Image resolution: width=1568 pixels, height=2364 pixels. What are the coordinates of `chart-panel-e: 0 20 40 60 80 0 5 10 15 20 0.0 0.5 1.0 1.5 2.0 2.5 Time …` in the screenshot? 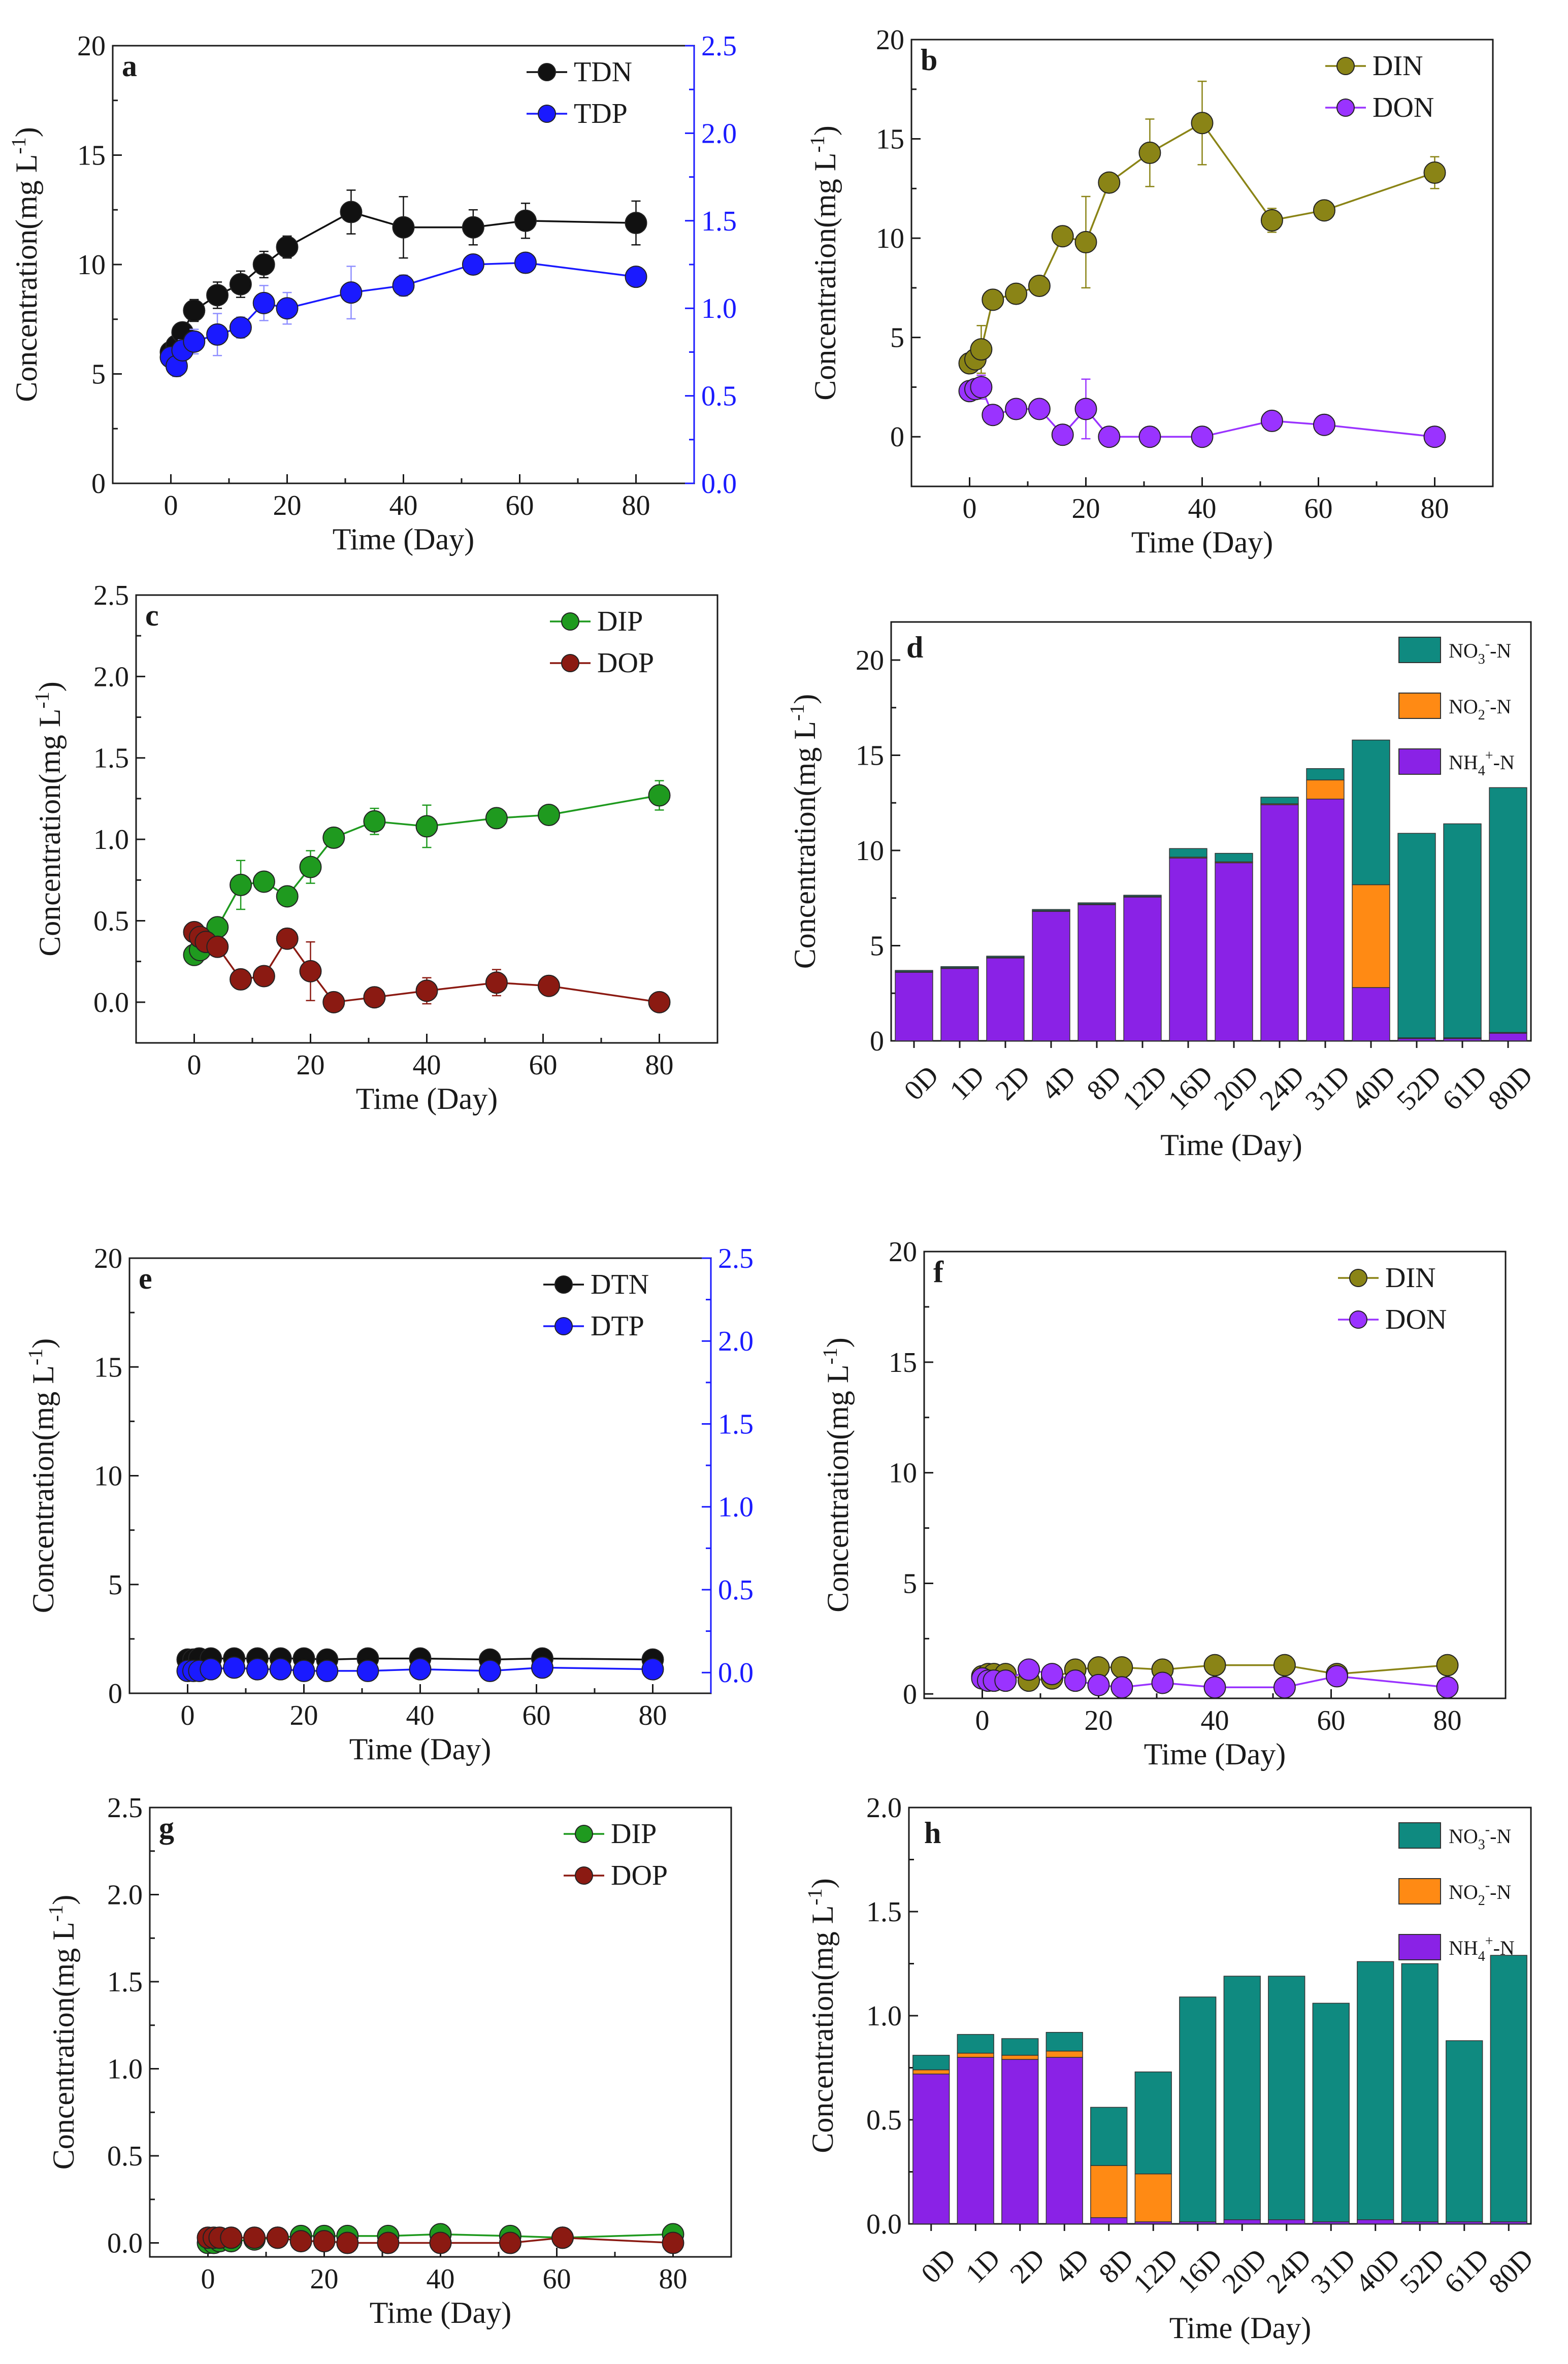 It's located at (389, 1504).